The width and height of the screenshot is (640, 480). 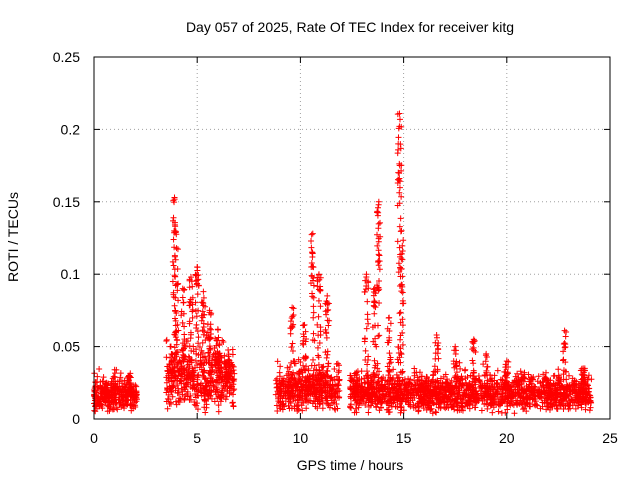 What do you see at coordinates (66, 57) in the screenshot?
I see `y-tick-label: 0.25` at bounding box center [66, 57].